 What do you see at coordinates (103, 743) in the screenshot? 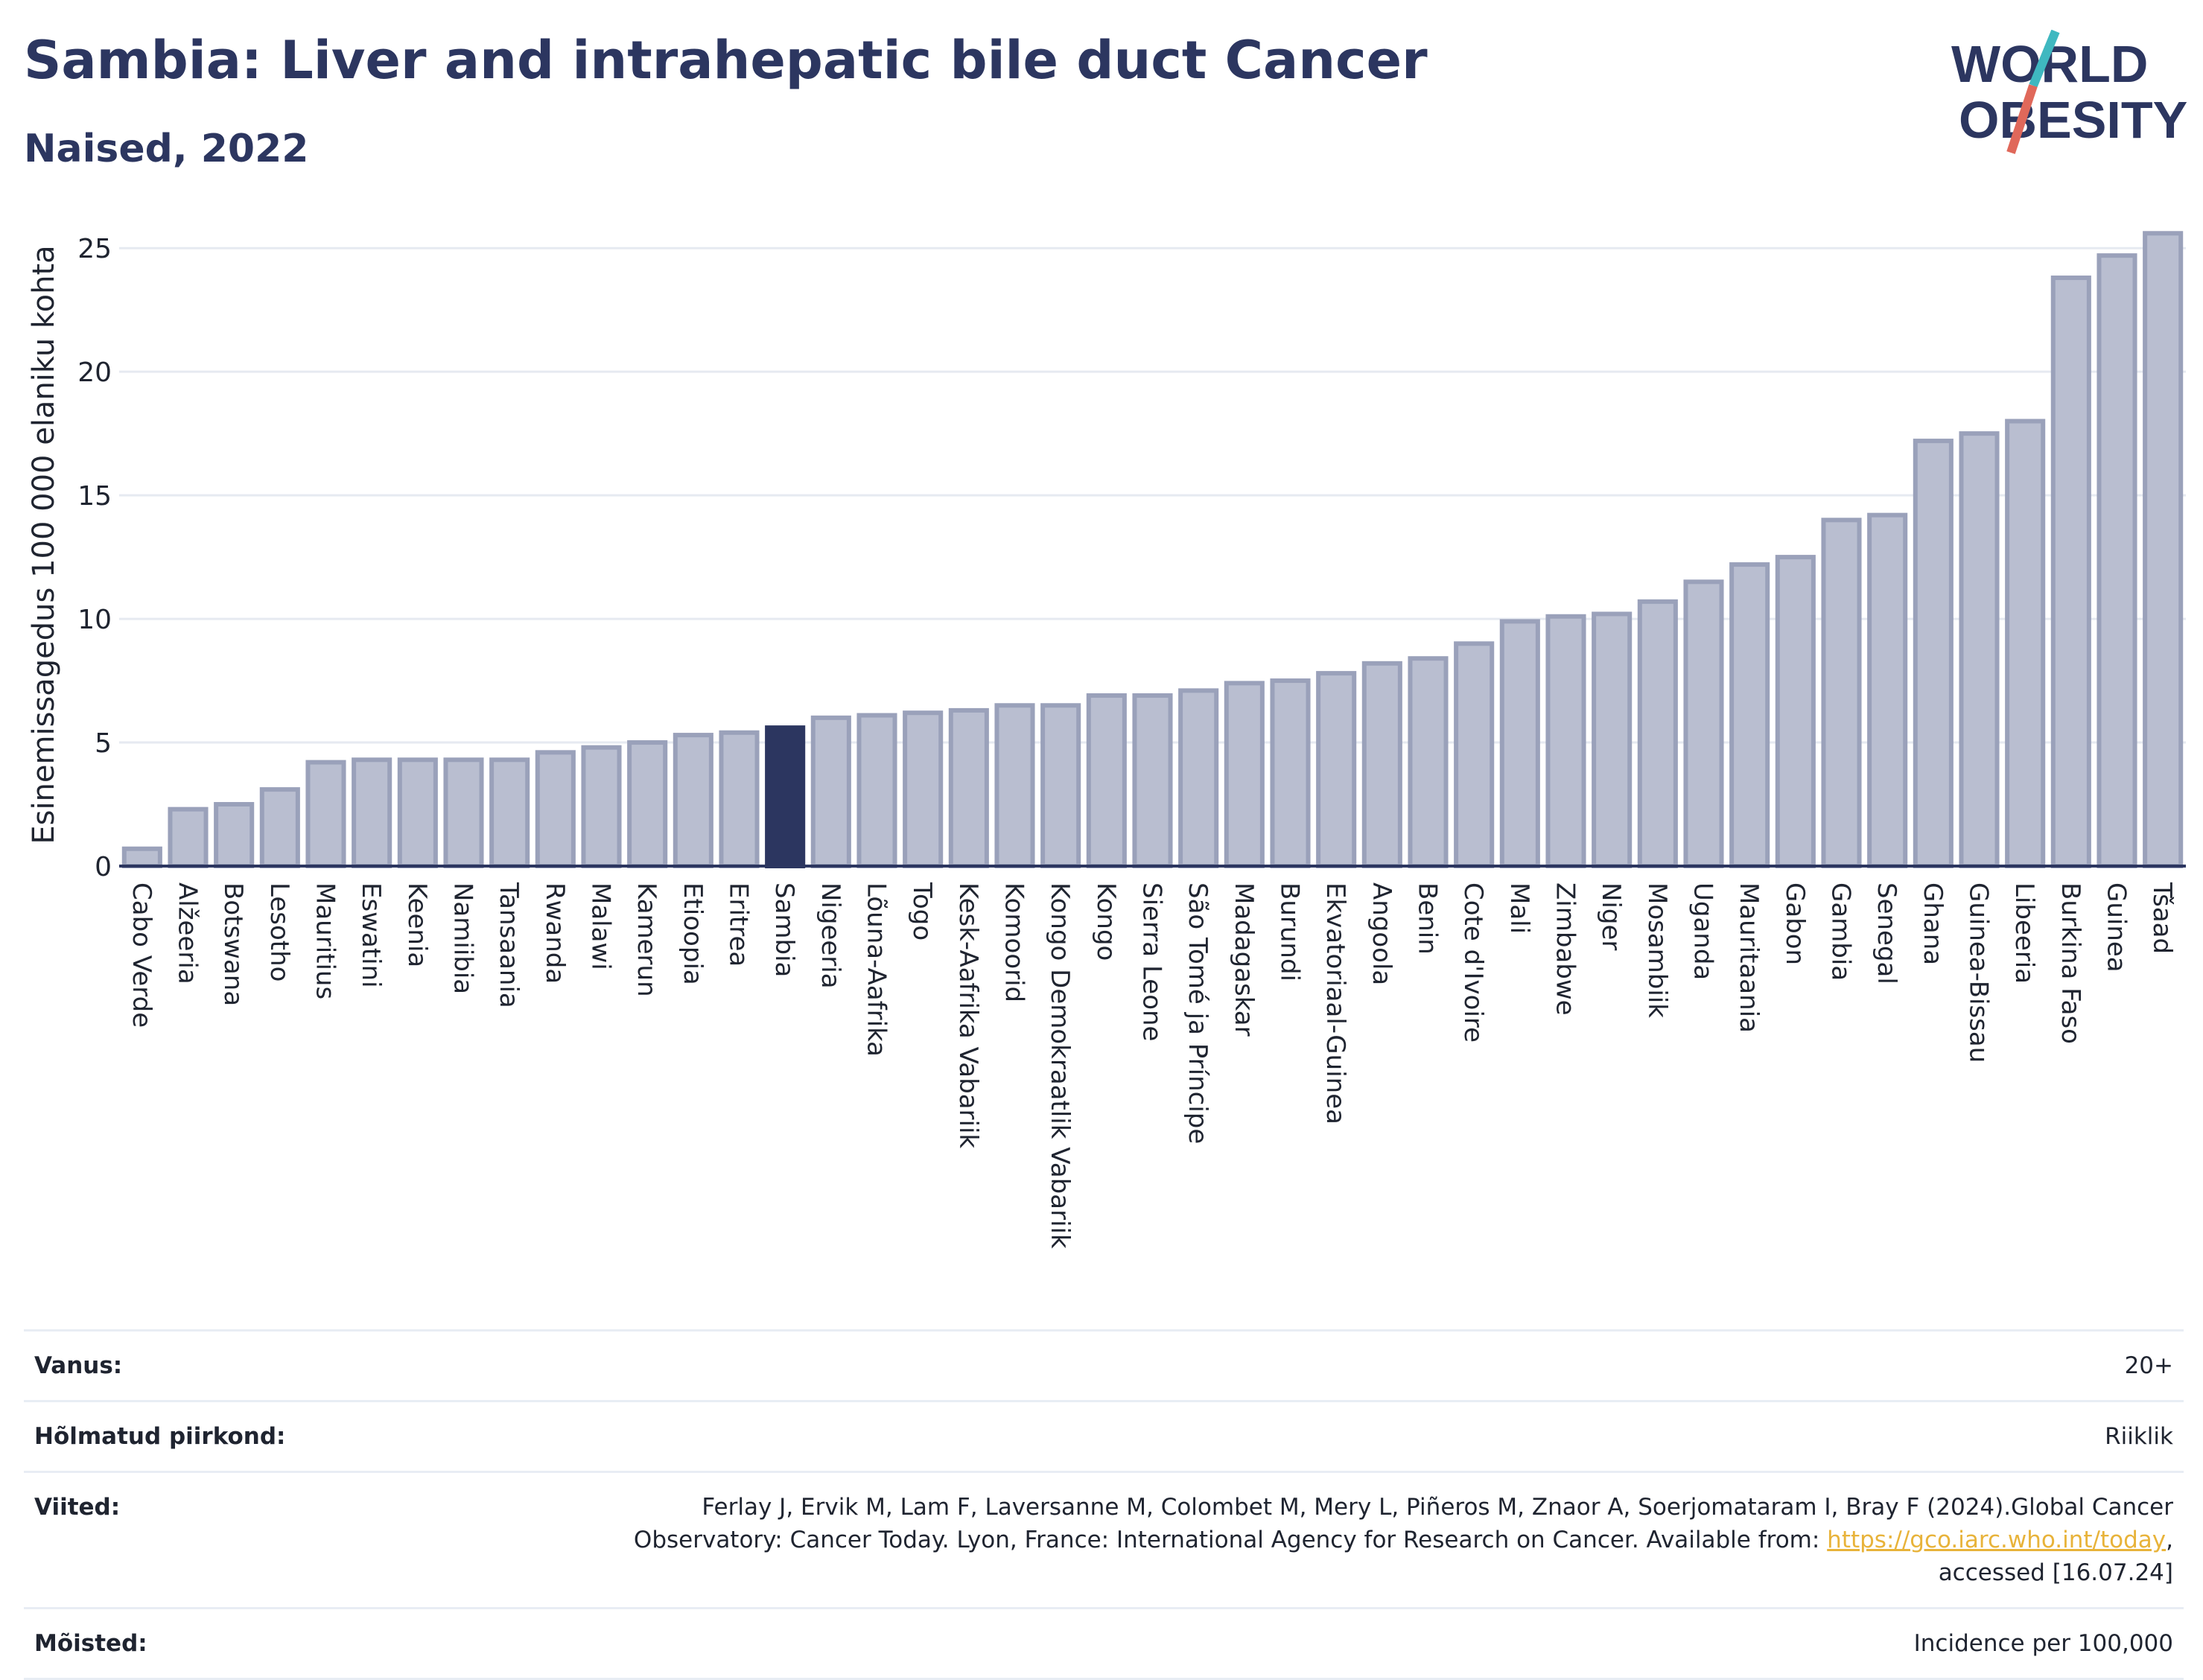
I see `y-tick-label: 5` at bounding box center [103, 743].